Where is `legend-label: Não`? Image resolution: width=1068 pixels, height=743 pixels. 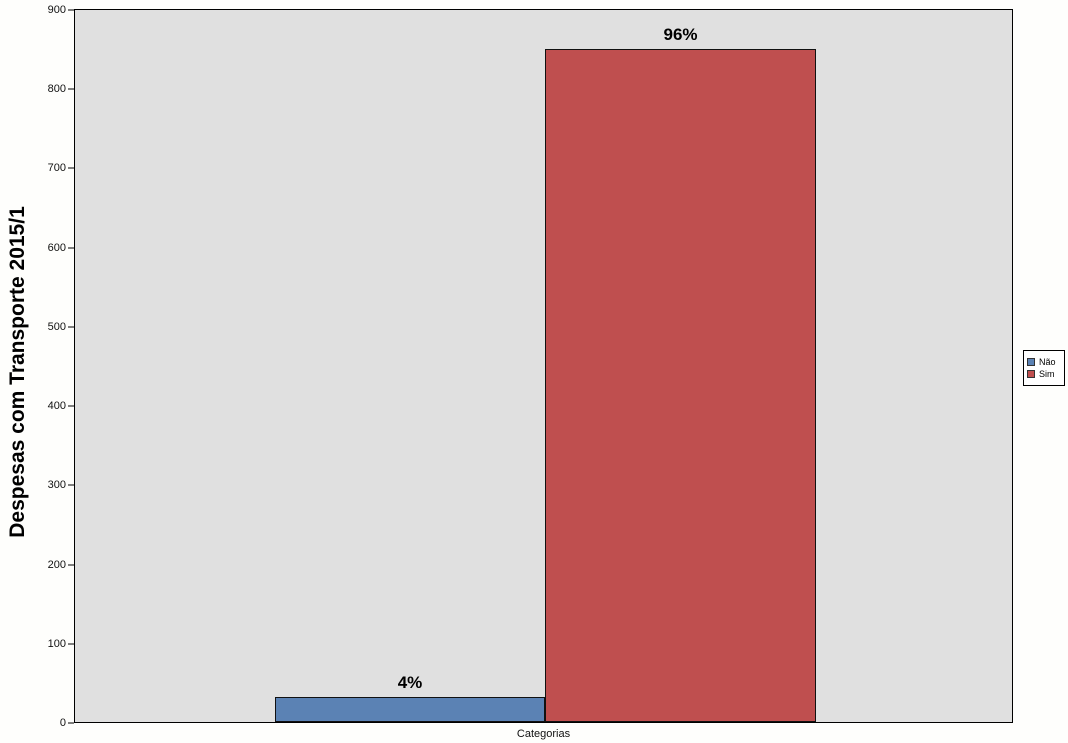 legend-label: Não is located at coordinates (1047, 362).